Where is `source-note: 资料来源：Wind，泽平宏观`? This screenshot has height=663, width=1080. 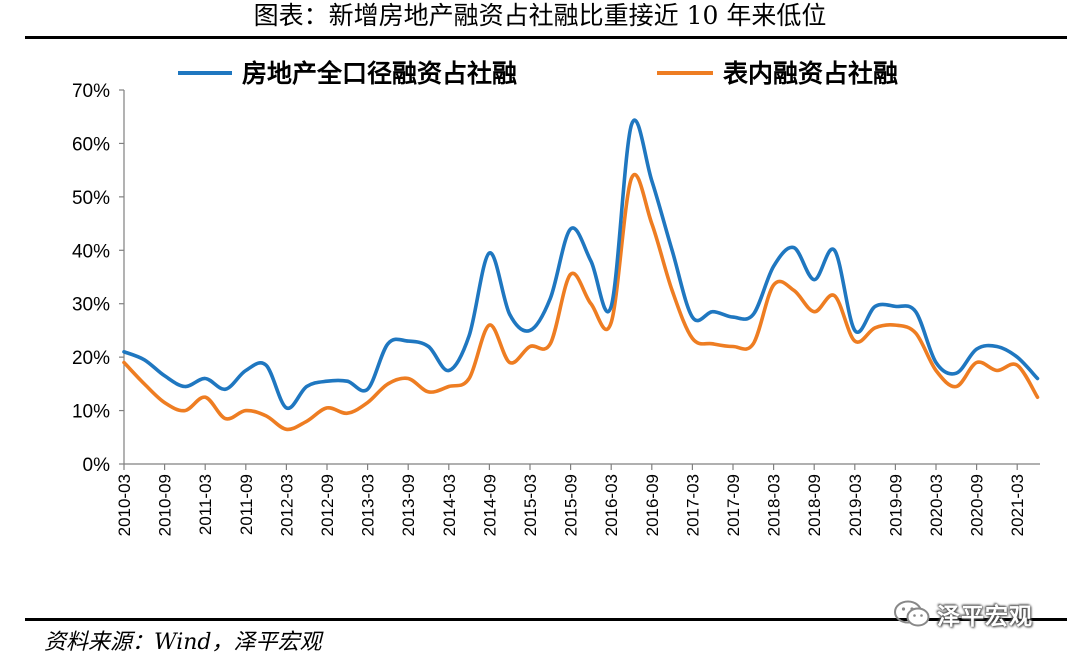
source-note: 资料来源：Wind，泽平宏观 is located at coordinates (183, 642).